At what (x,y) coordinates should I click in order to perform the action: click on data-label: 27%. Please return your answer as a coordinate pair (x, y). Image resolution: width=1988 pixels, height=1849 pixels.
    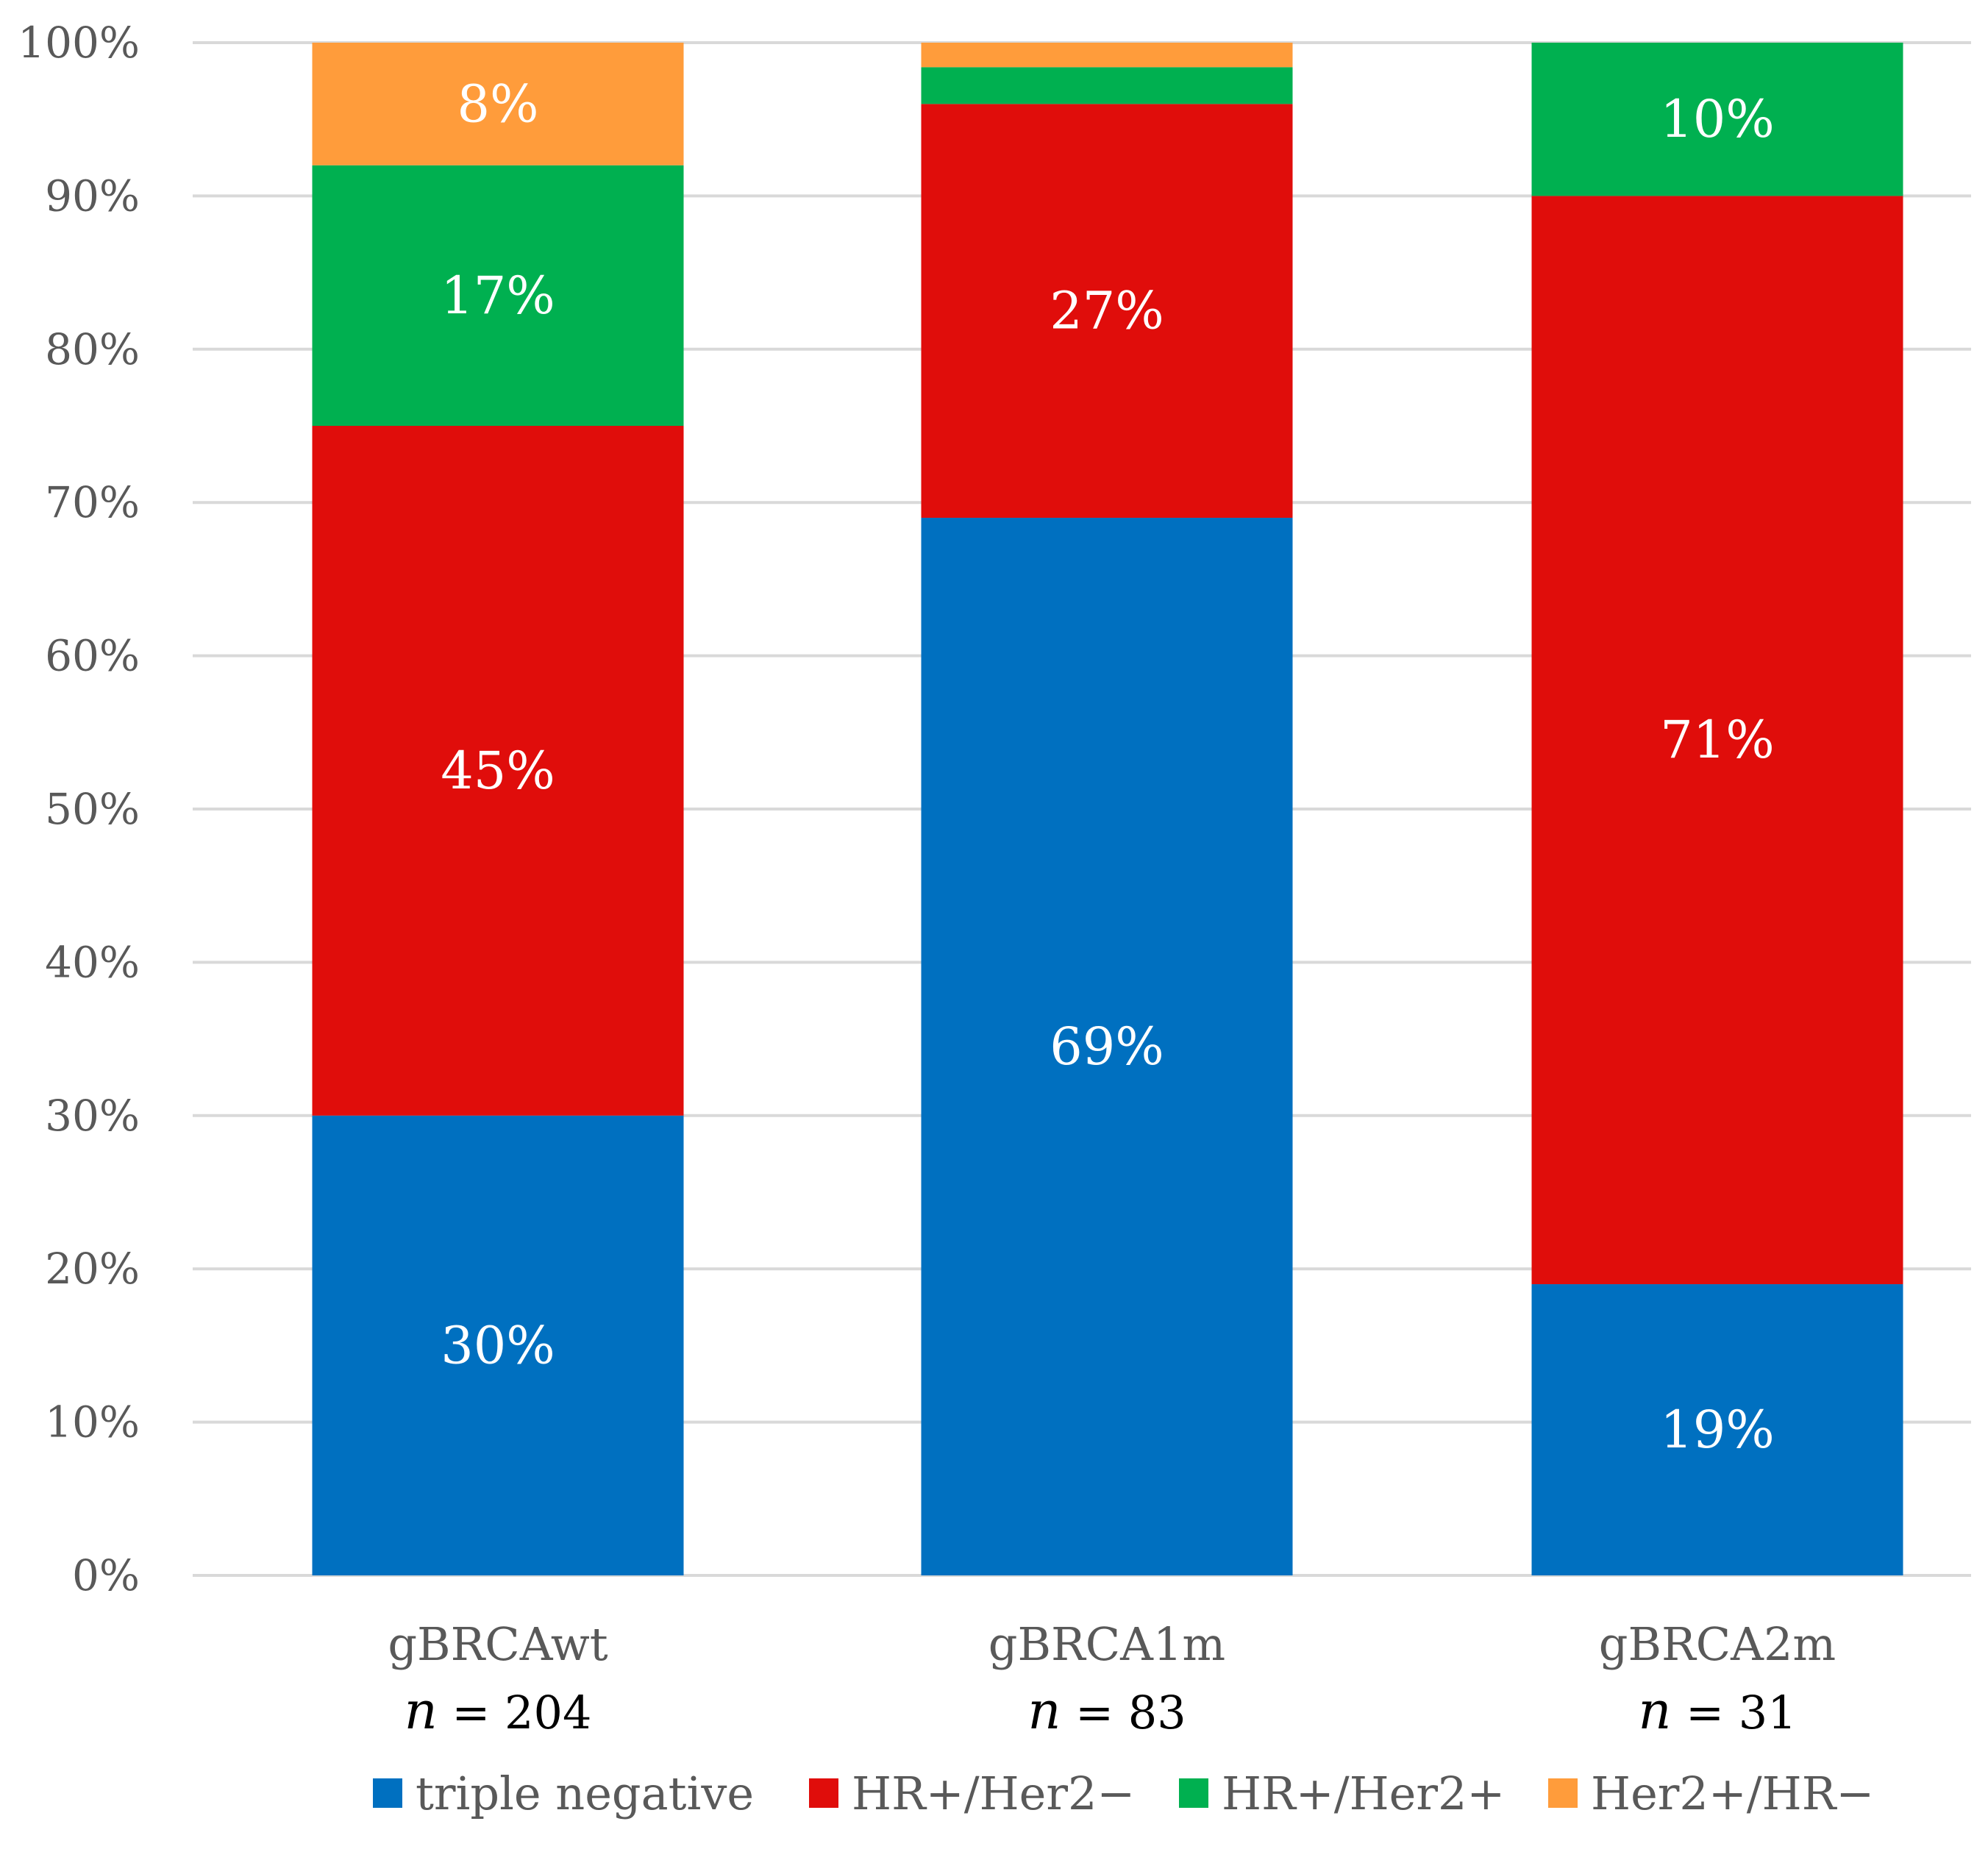
    Looking at the image, I should click on (1107, 311).